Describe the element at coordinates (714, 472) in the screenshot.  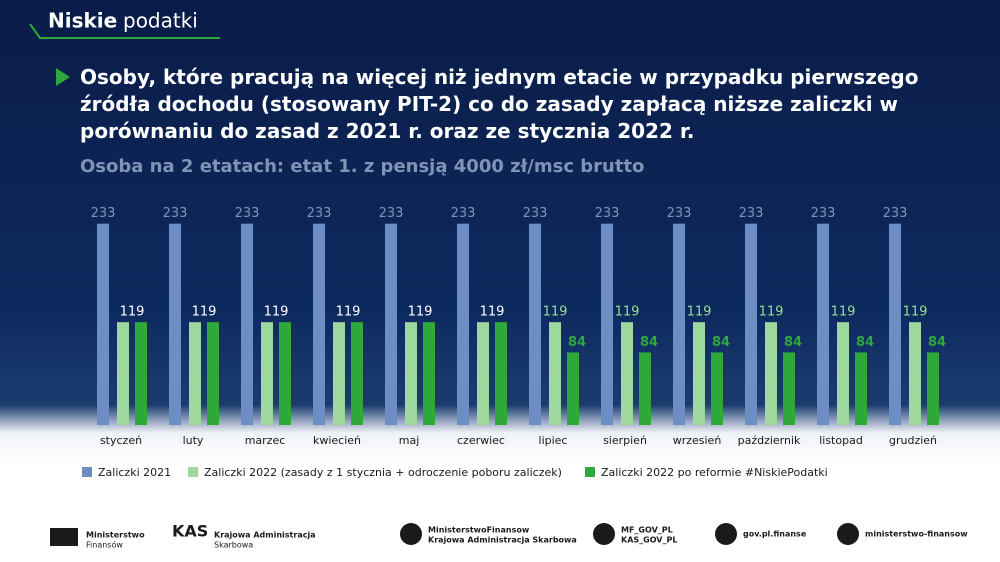
I see `legend-label: Zaliczki 2022 po reformie #NiskiePodatki` at that location.